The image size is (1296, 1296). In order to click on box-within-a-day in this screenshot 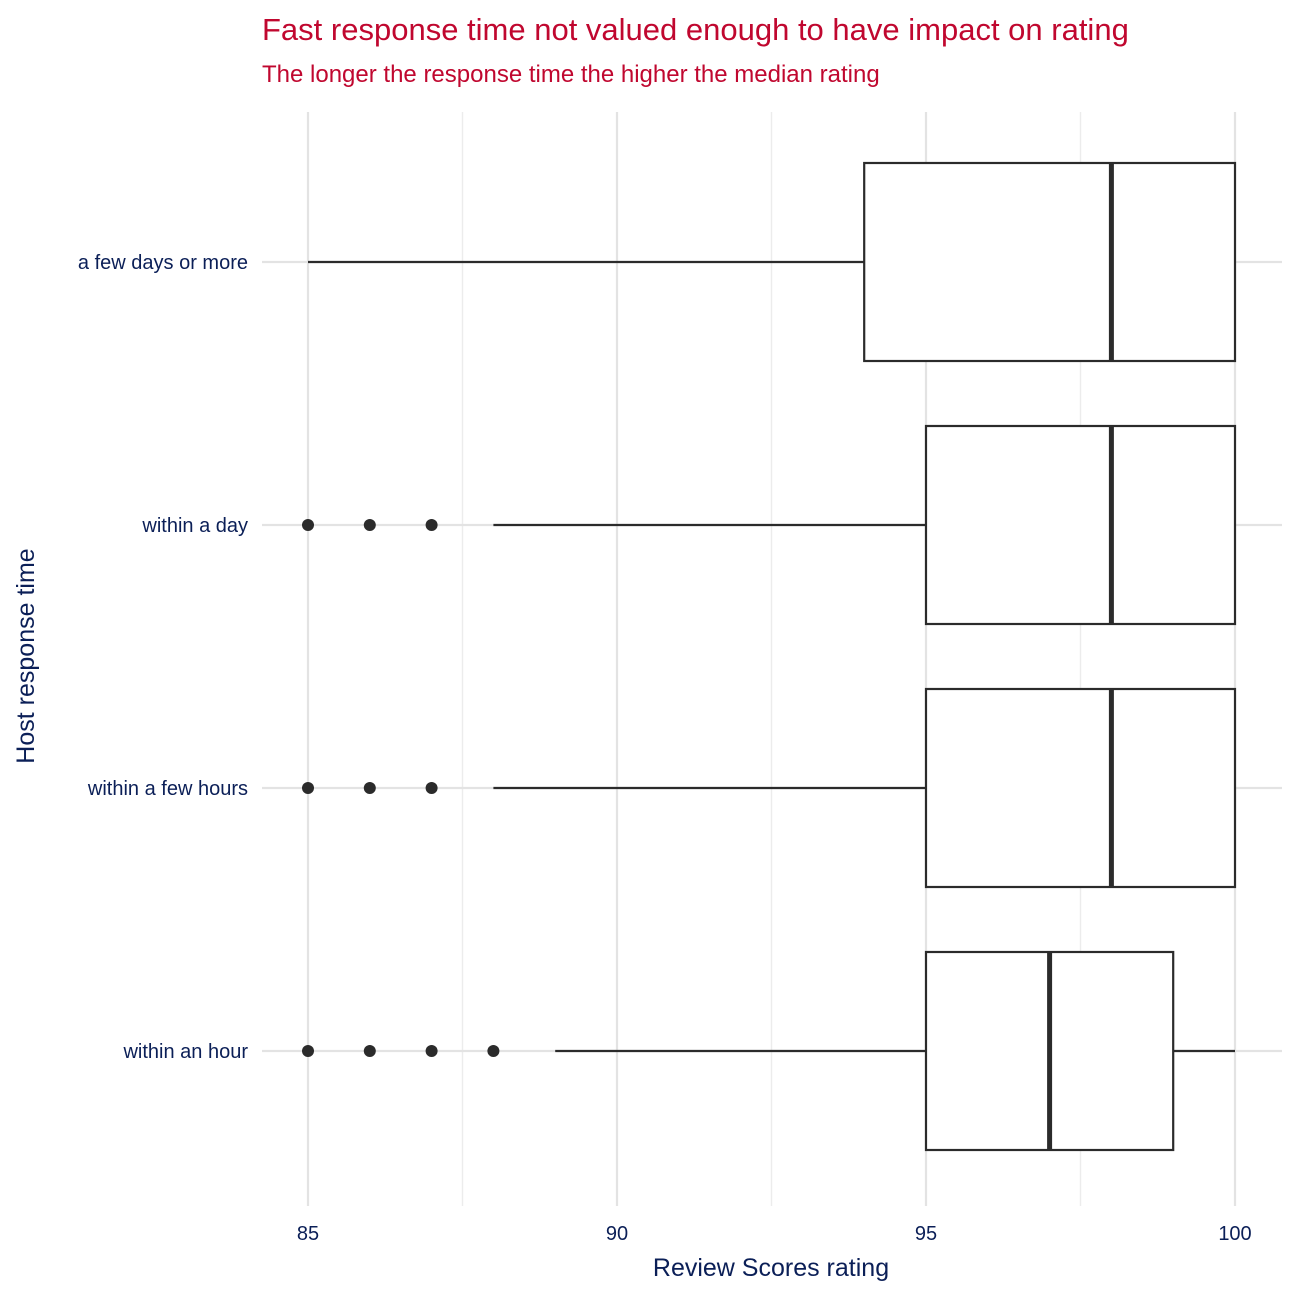, I will do `click(769, 525)`.